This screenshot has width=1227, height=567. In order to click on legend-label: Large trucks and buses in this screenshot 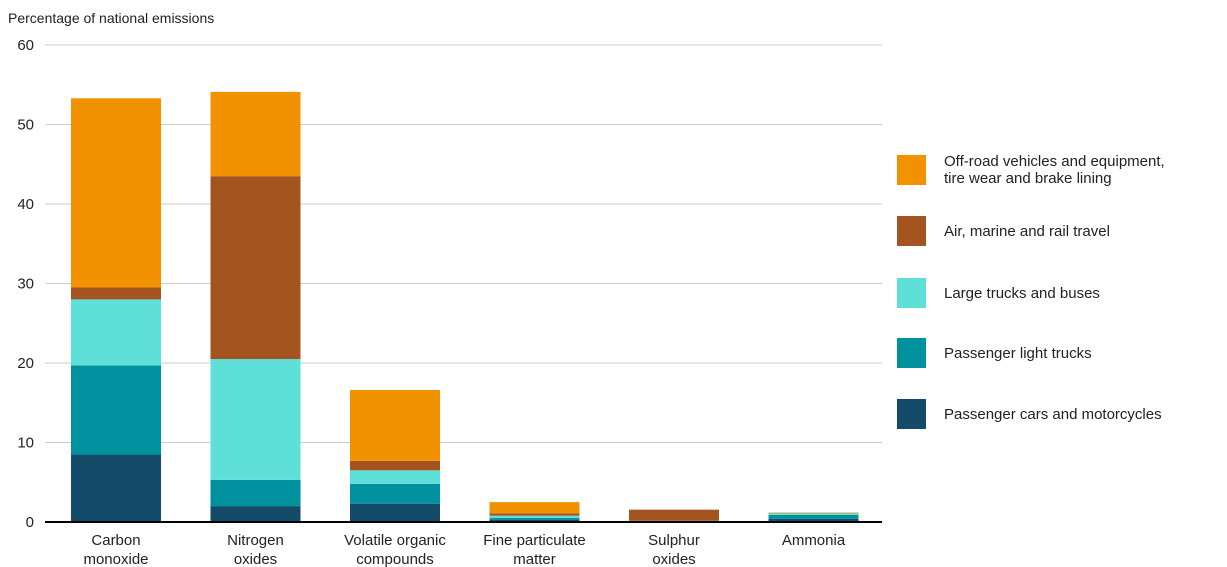, I will do `click(1022, 293)`.